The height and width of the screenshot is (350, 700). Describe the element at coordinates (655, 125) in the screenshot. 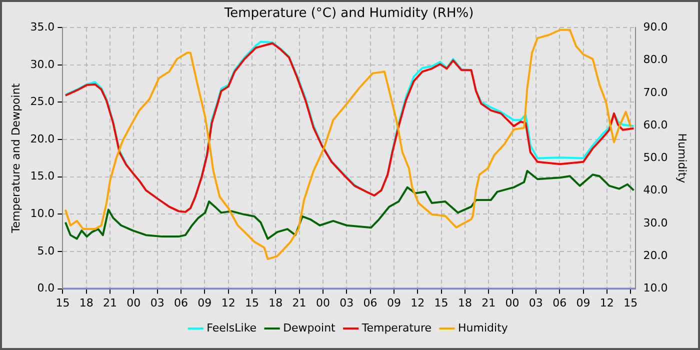

I see `y2-tick-label: 60.0` at that location.